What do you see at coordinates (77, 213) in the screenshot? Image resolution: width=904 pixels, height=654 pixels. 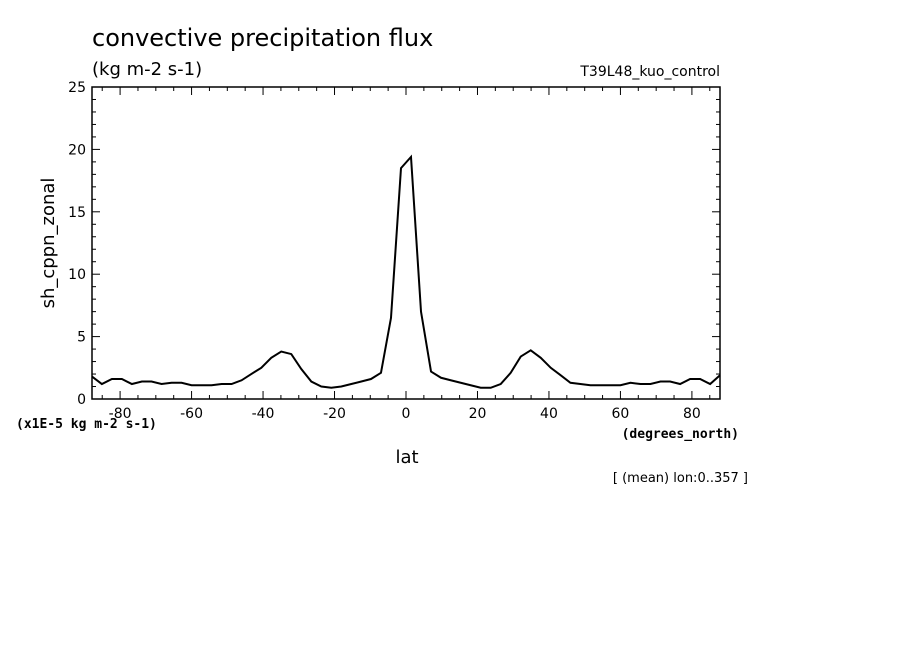 I see `y-tick-label: 15` at bounding box center [77, 213].